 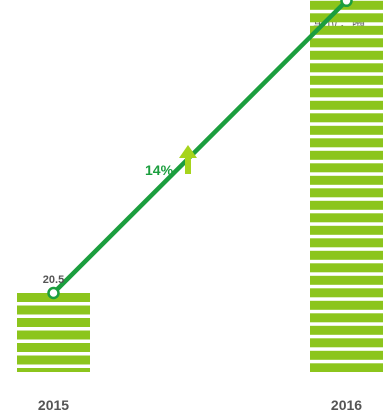 I want to click on trend-point-2015, so click(x=53, y=293).